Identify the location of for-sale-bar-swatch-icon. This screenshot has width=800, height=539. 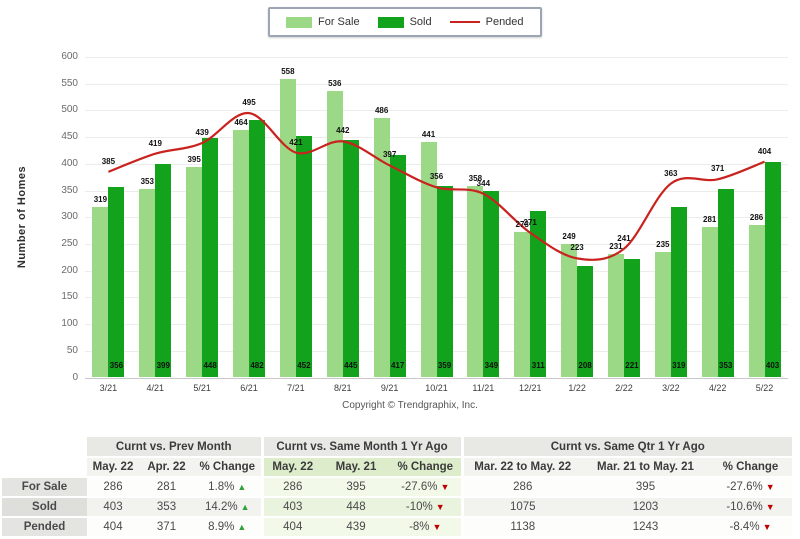
(299, 22).